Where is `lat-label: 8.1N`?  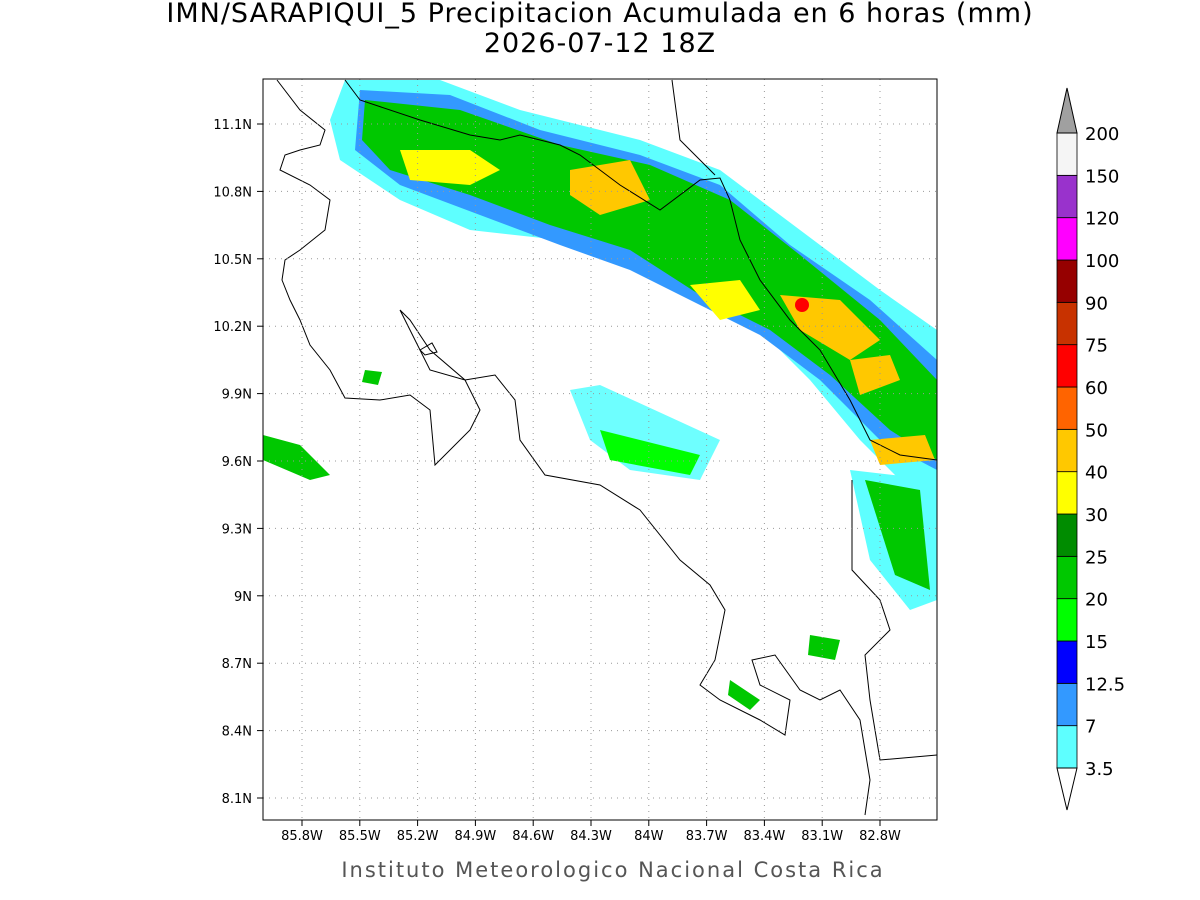
lat-label: 8.1N is located at coordinates (237, 799).